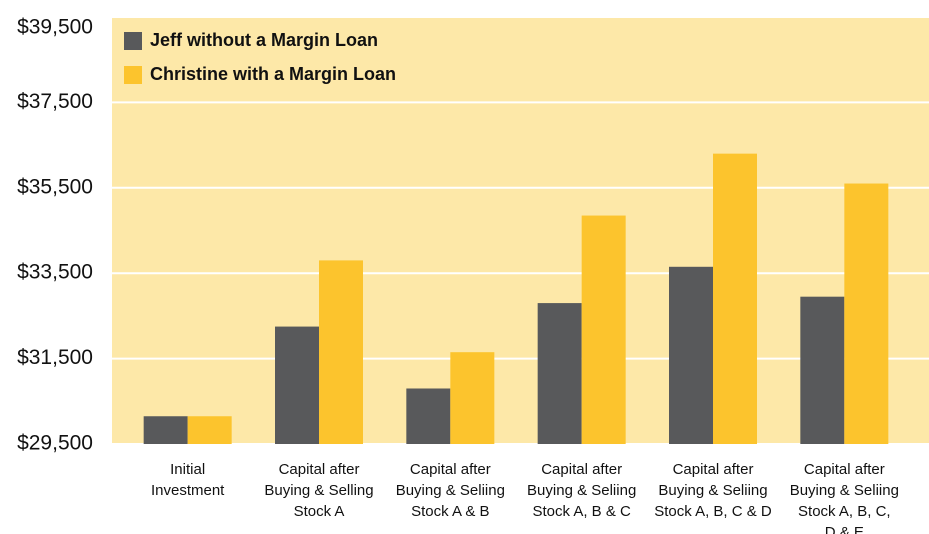  What do you see at coordinates (55, 27) in the screenshot?
I see `y-tick-label: $39,500` at bounding box center [55, 27].